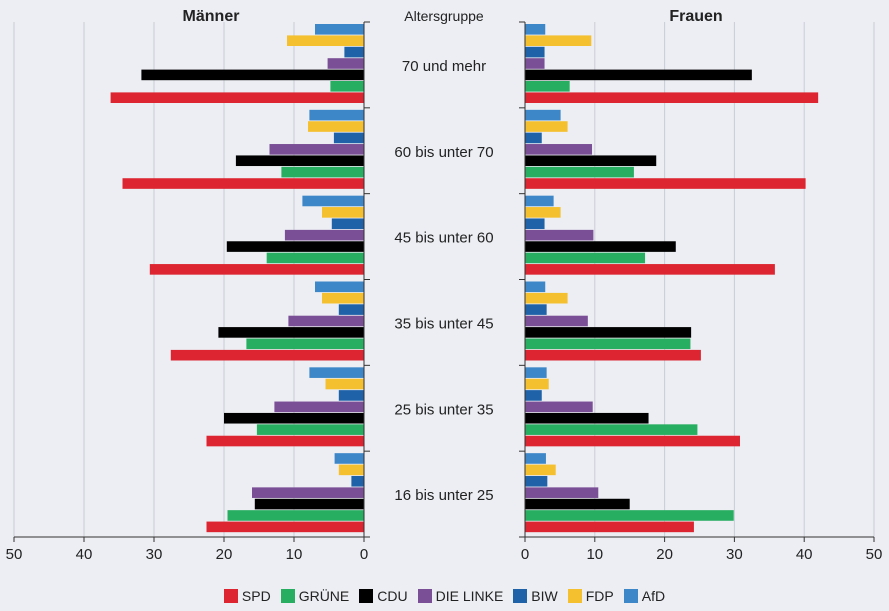 The width and height of the screenshot is (889, 611). Describe the element at coordinates (469, 596) in the screenshot. I see `legend-label: DIE LINKE` at that location.